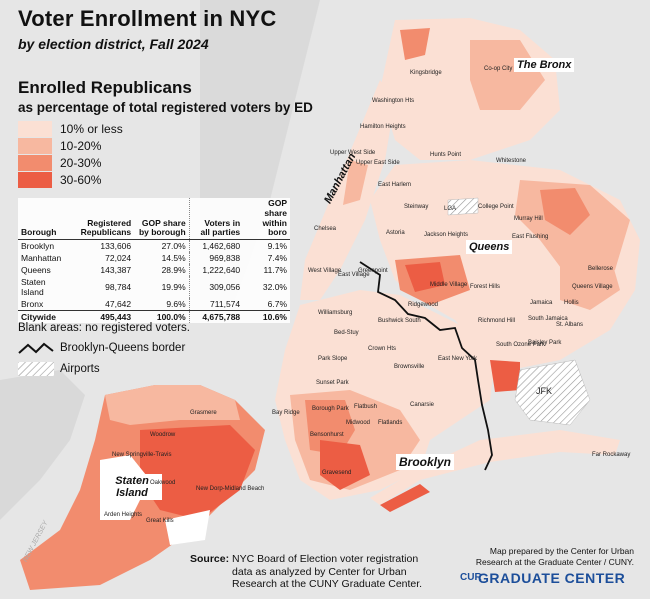  Describe the element at coordinates (395, 233) in the screenshot. I see `map-label: Astoria` at that location.